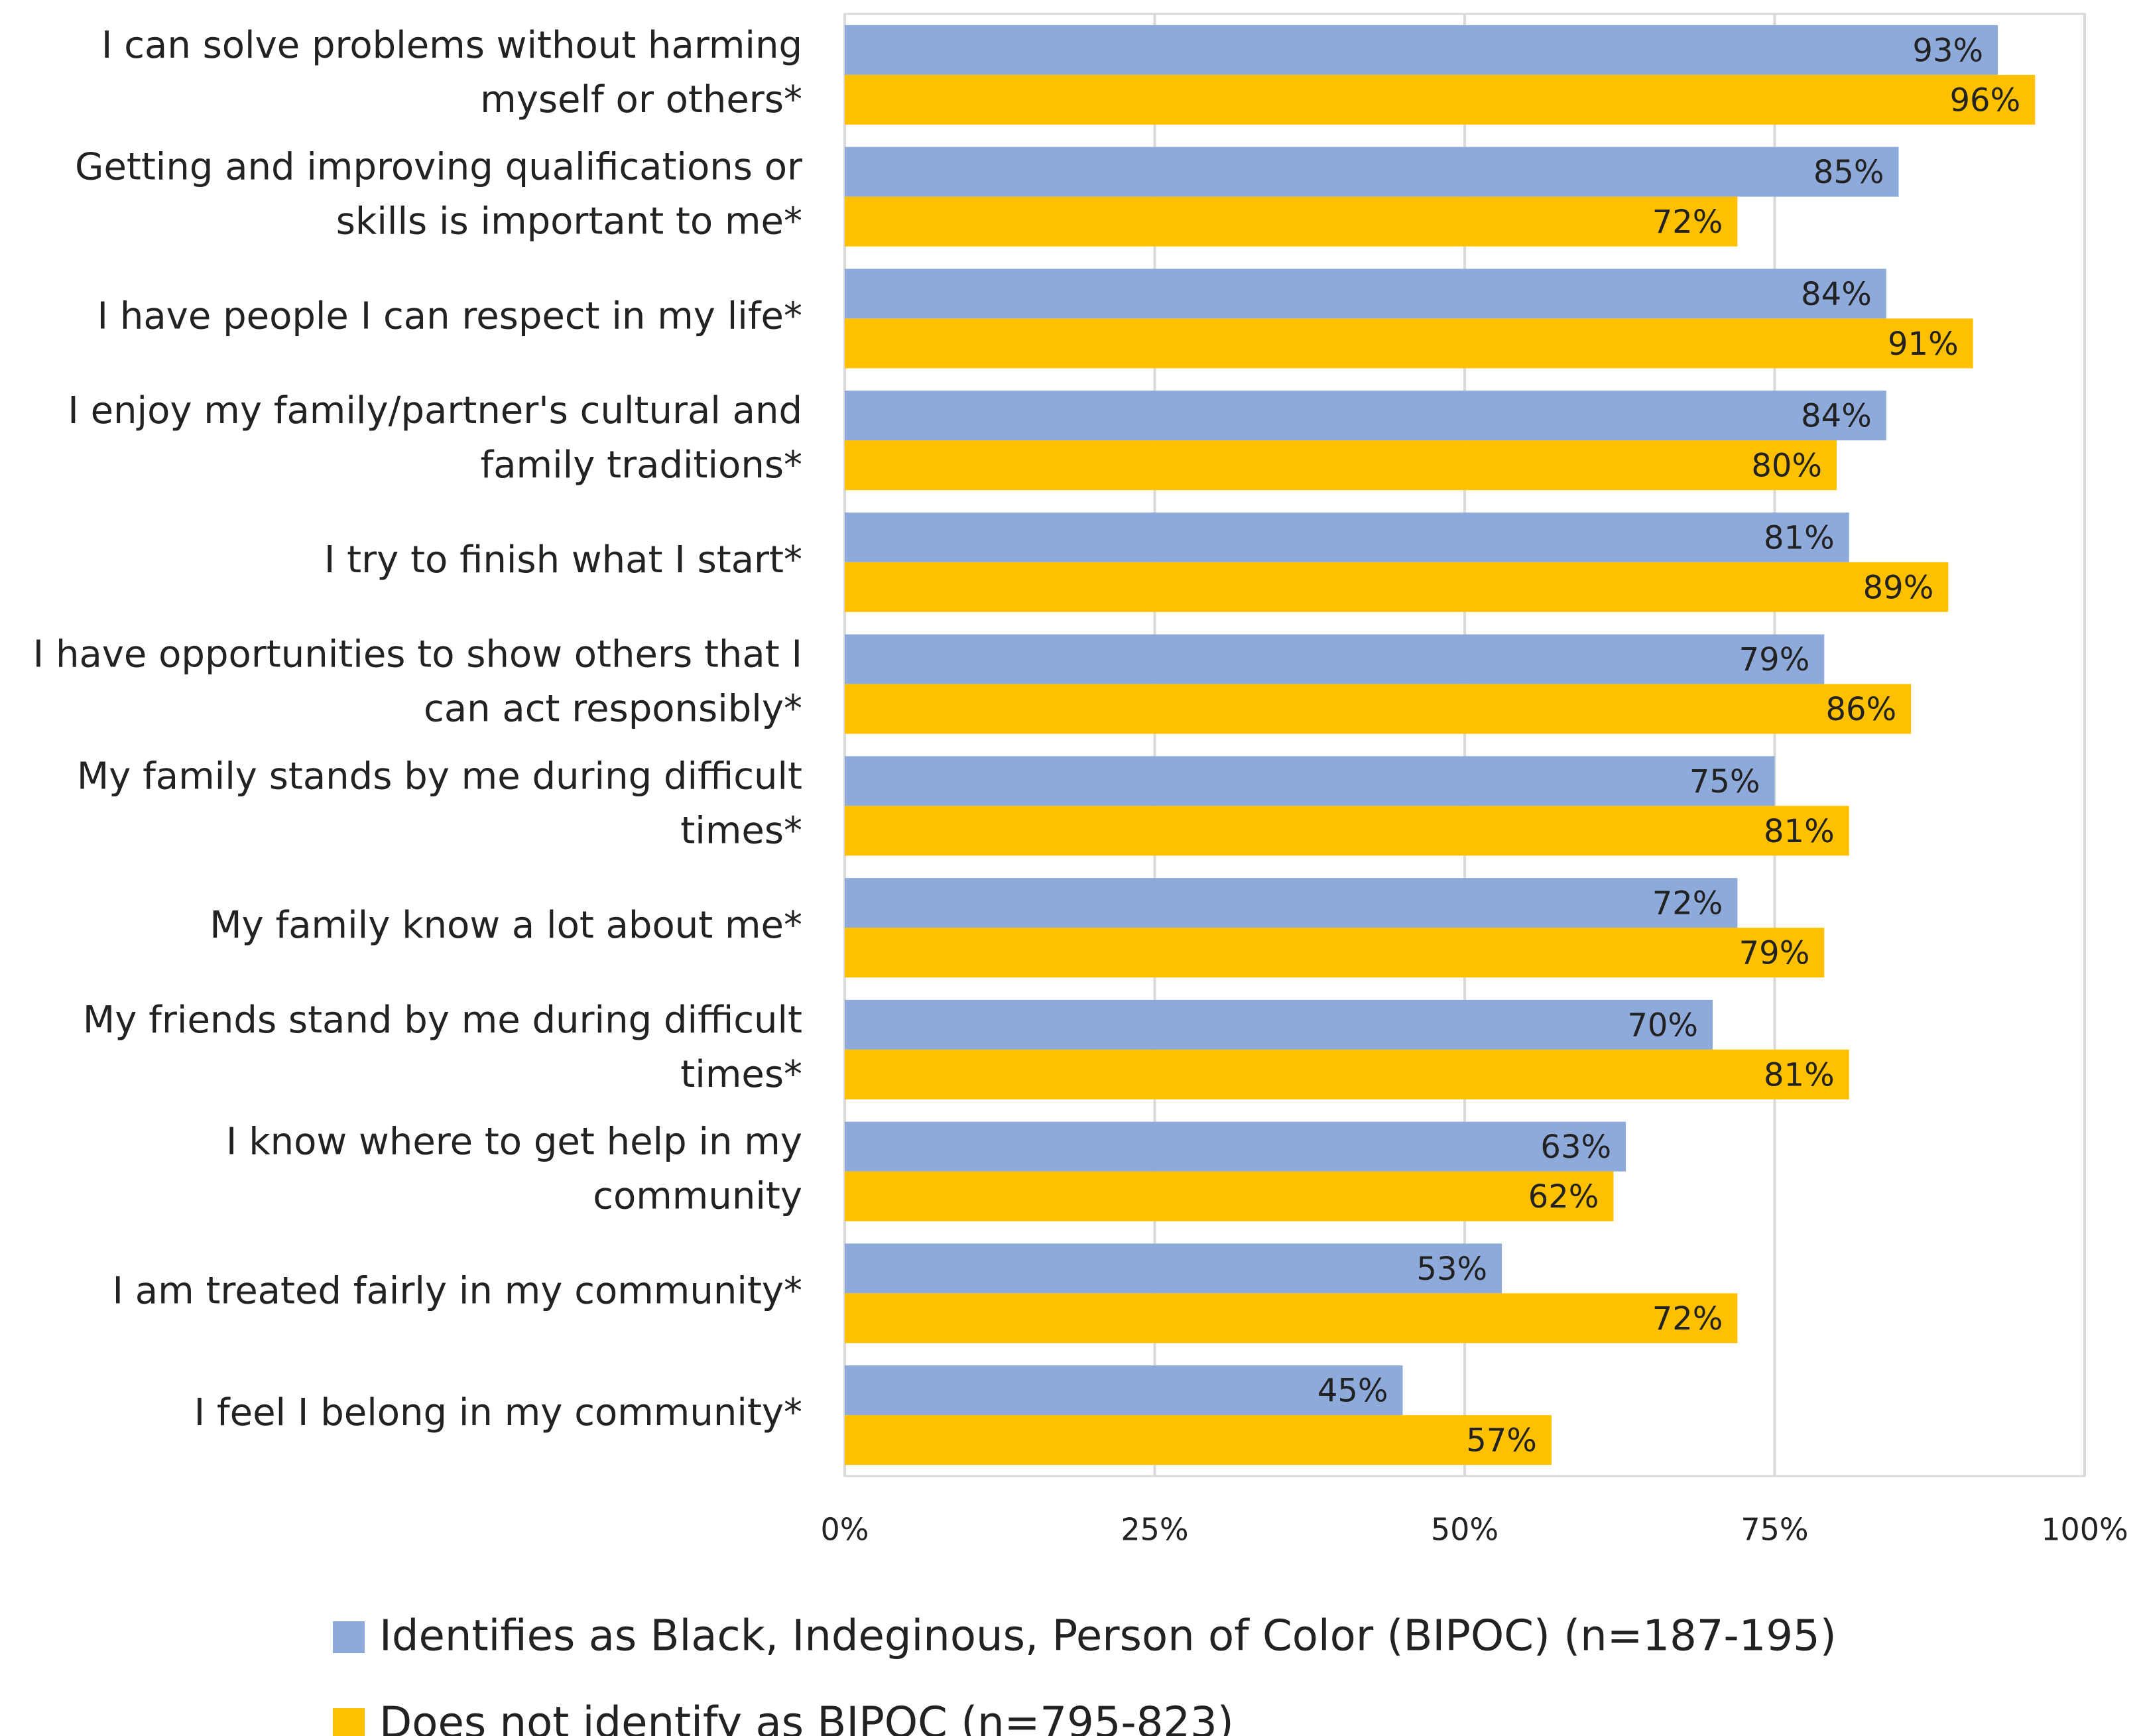 The height and width of the screenshot is (1736, 2141). Describe the element at coordinates (1774, 1530) in the screenshot. I see `x-tick-label: 75%` at that location.